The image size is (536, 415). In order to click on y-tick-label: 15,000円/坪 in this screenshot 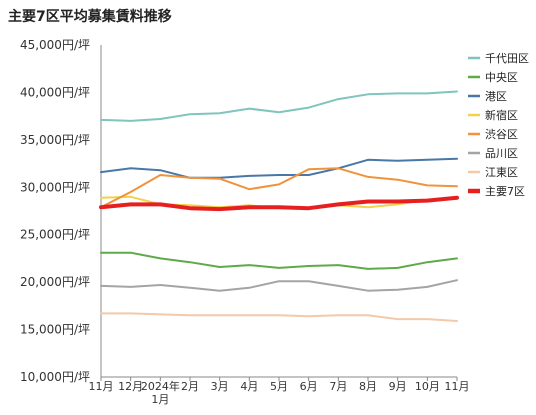, I will do `click(55, 330)`.